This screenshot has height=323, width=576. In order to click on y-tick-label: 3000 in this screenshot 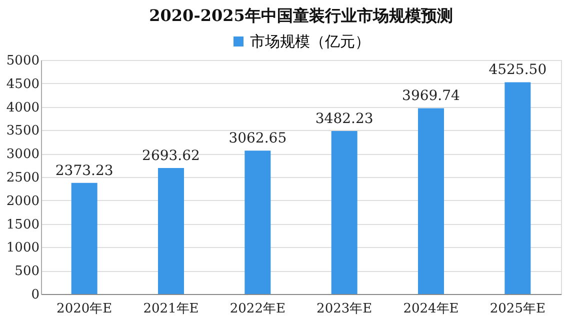, I will do `click(23, 154)`.